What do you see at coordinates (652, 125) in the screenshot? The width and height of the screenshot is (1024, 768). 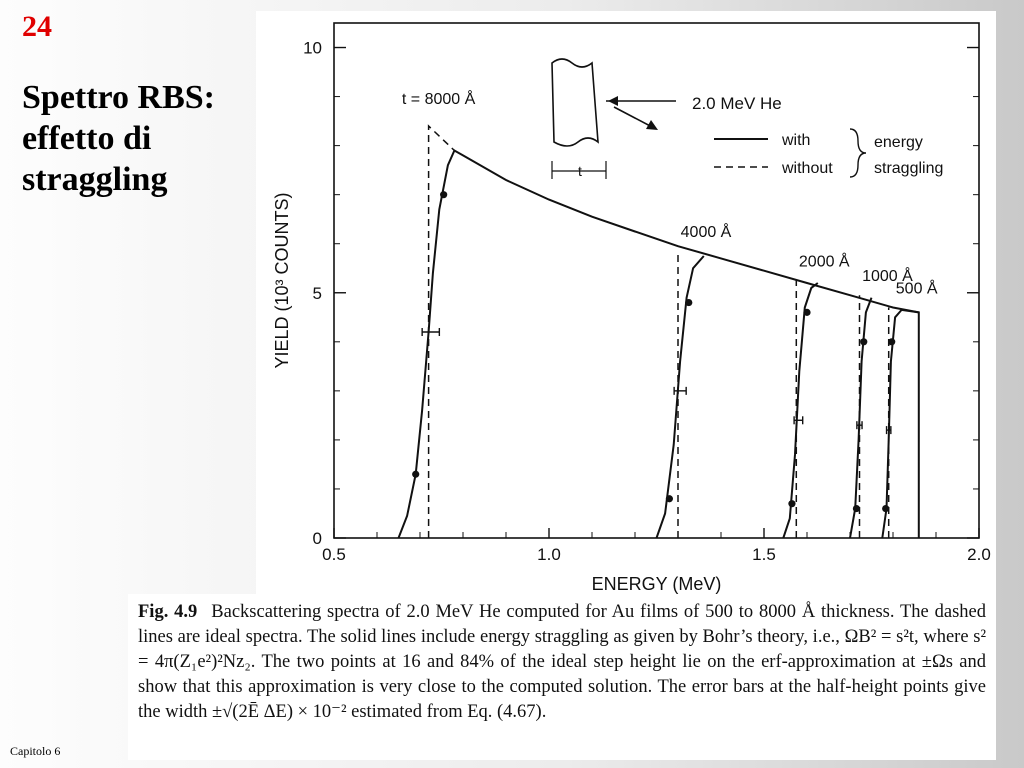 I see `scattered-beam-arrowhead-icon` at bounding box center [652, 125].